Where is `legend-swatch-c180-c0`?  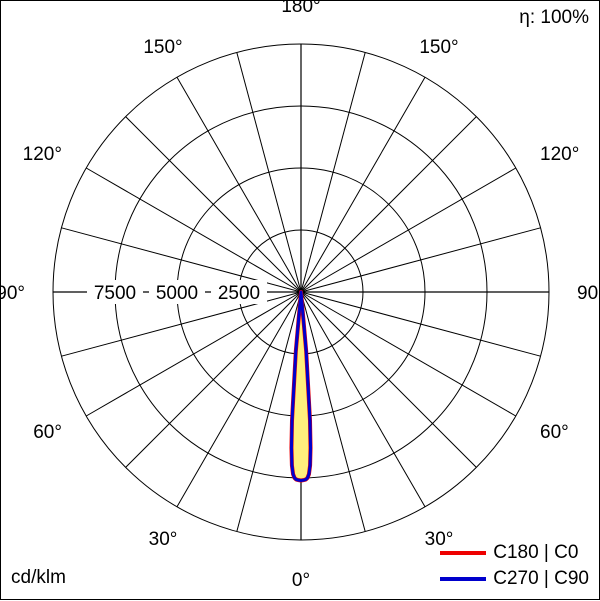 legend-swatch-c180-c0 is located at coordinates (463, 553).